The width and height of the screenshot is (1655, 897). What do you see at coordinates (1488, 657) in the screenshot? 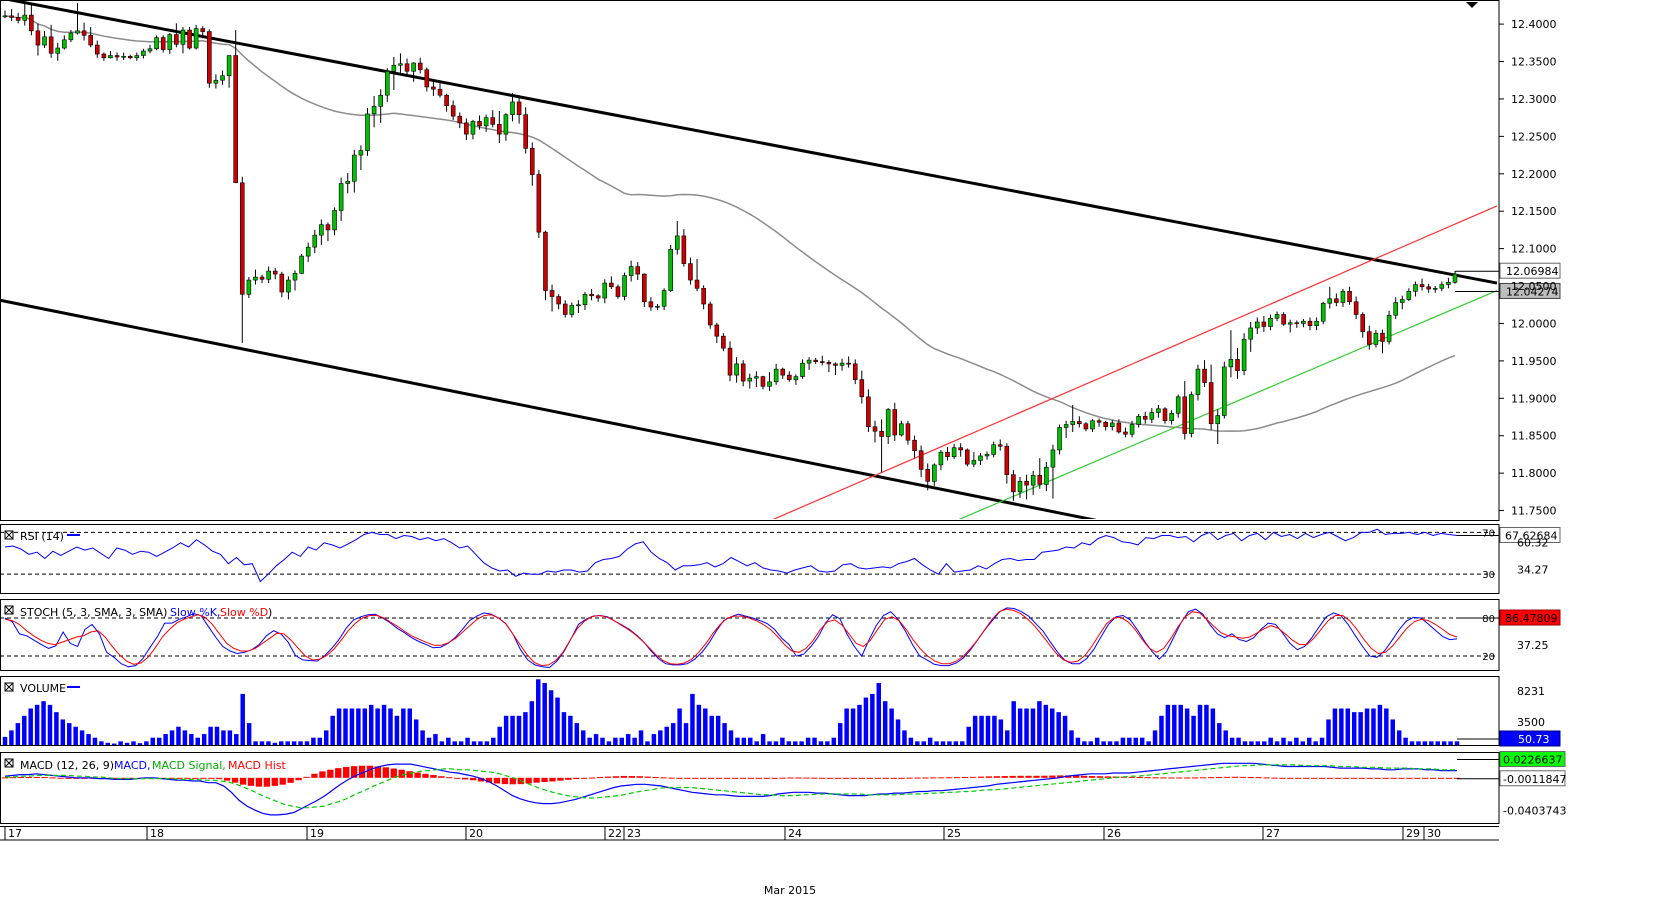
I see `stoch-level-label: 20` at bounding box center [1488, 657].